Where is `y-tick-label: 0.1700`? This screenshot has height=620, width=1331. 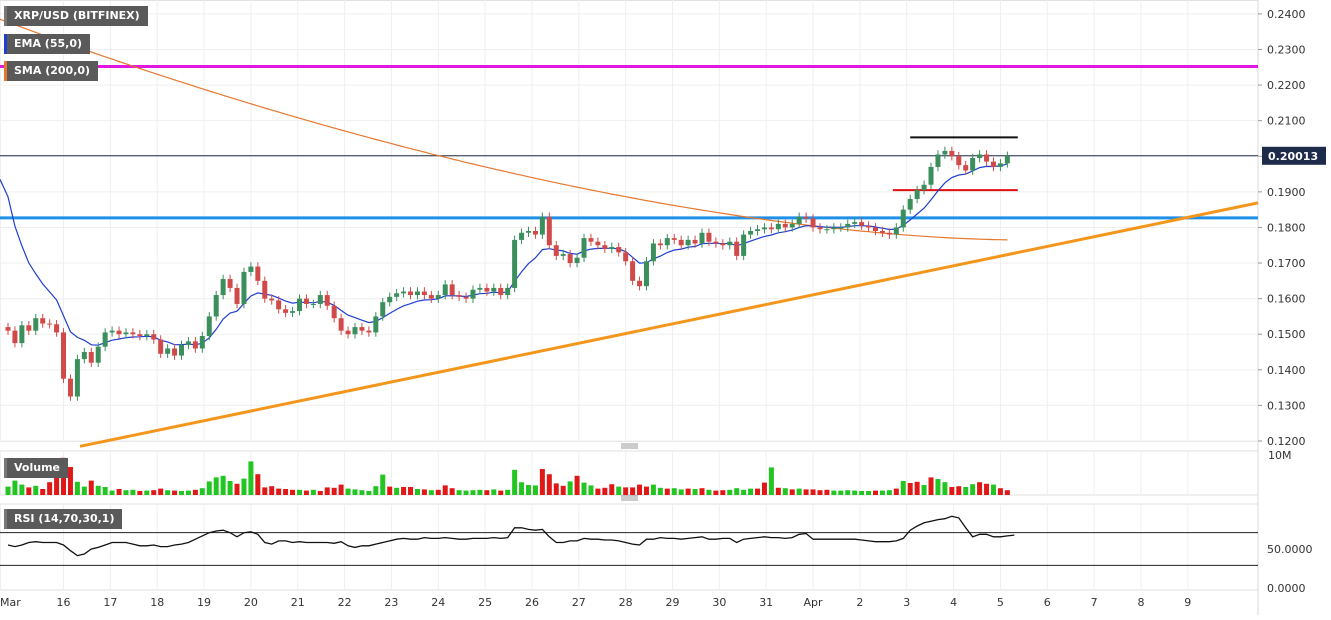
y-tick-label: 0.1700 is located at coordinates (1286, 263).